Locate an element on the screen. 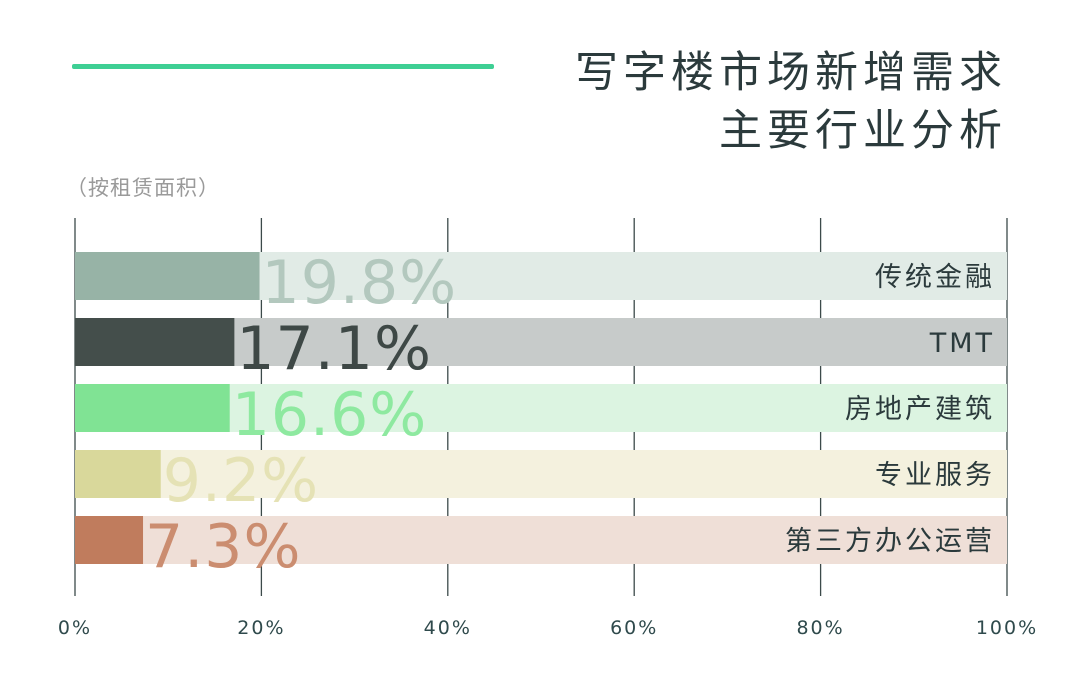  data-label: 17.1% is located at coordinates (334, 349).